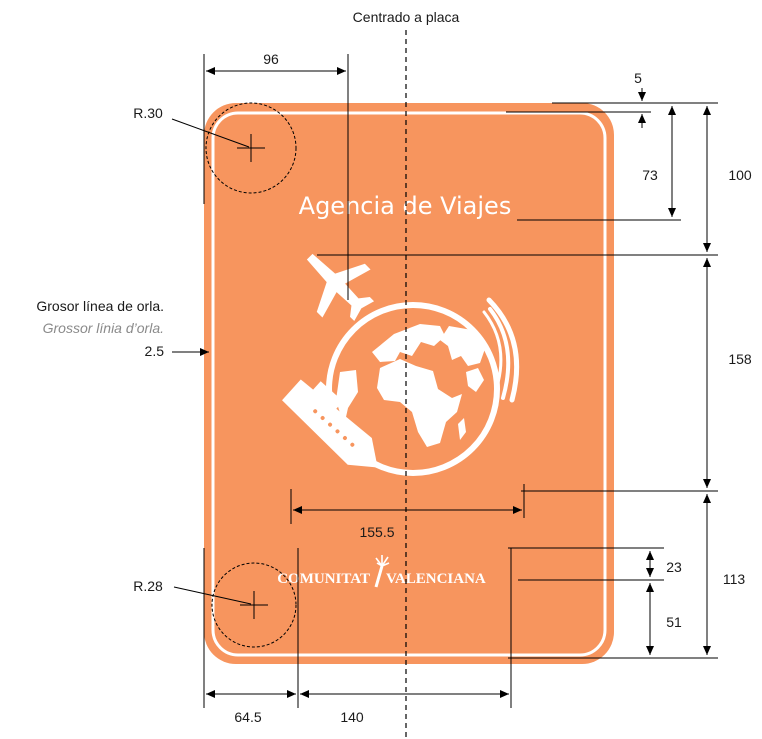 The width and height of the screenshot is (762, 739). What do you see at coordinates (340, 287) in the screenshot?
I see `airplane-icon` at bounding box center [340, 287].